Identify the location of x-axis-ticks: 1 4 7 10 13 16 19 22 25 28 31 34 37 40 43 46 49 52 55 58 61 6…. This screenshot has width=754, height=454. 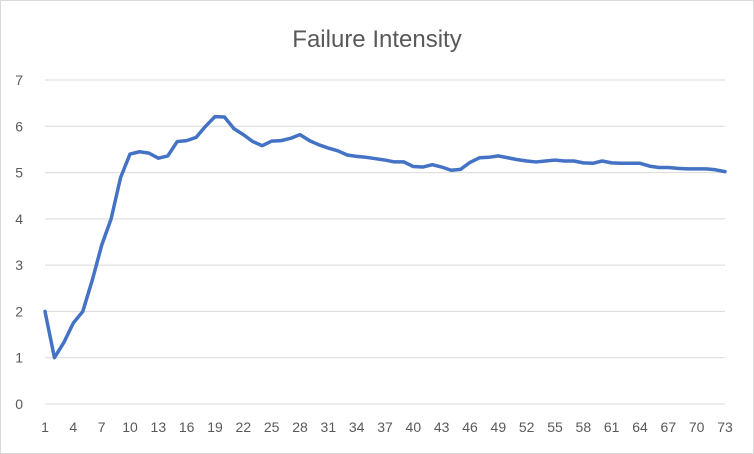
(387, 427).